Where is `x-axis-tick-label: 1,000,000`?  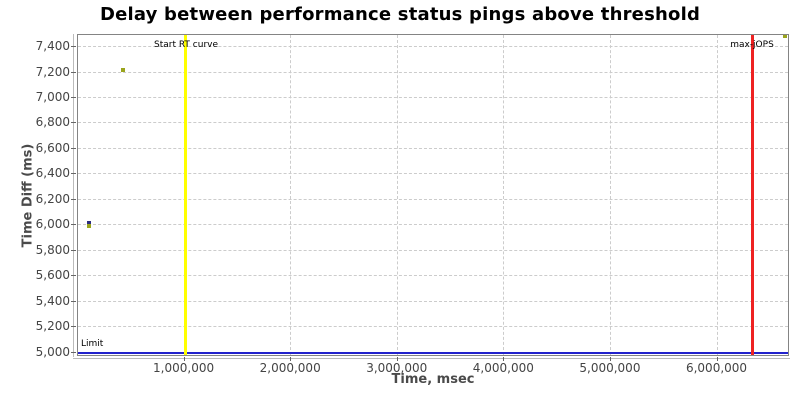 x-axis-tick-label: 1,000,000 is located at coordinates (184, 368).